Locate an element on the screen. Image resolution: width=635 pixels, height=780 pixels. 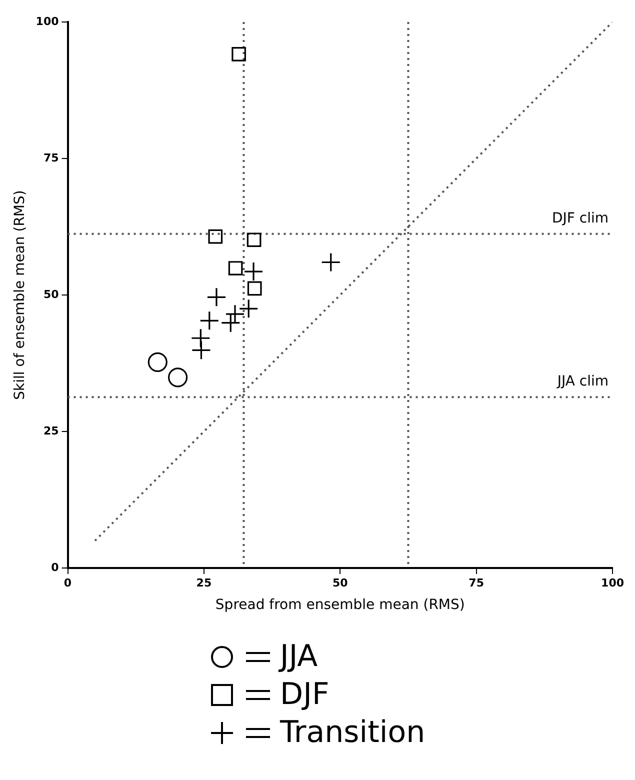
x-tick-label: 25 is located at coordinates (204, 583).